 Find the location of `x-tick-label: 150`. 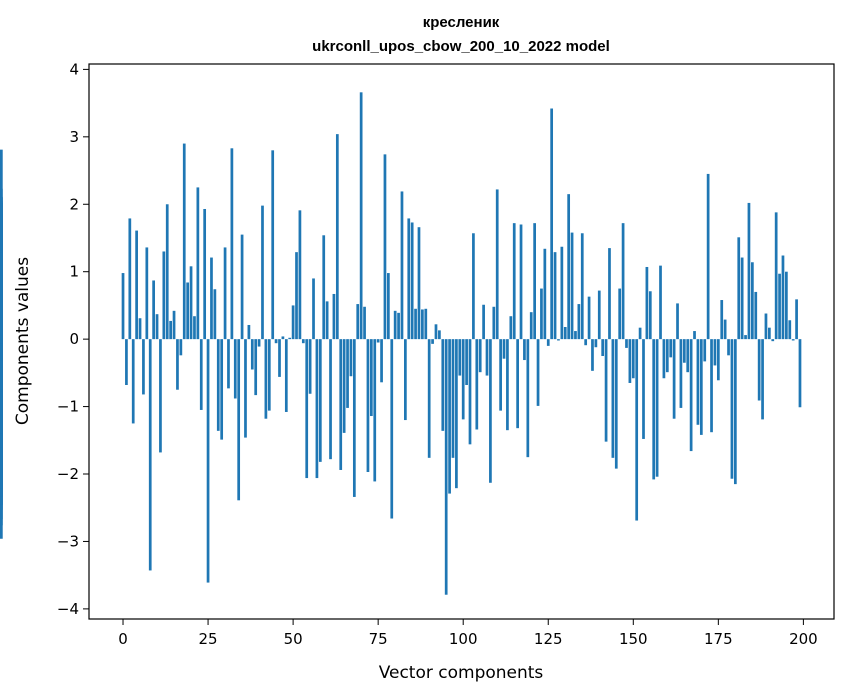

x-tick-label: 150 is located at coordinates (633, 639).